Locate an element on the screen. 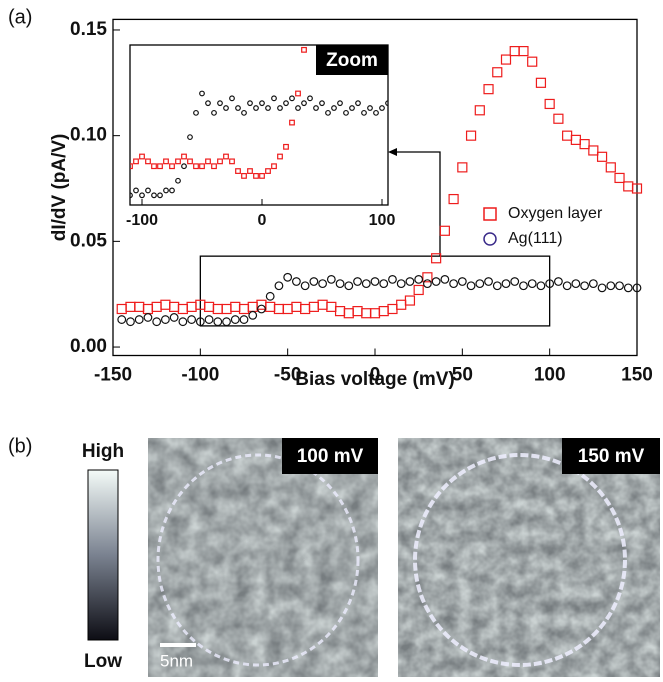 The height and width of the screenshot is (682, 663). legend-marker is located at coordinates (490, 214).